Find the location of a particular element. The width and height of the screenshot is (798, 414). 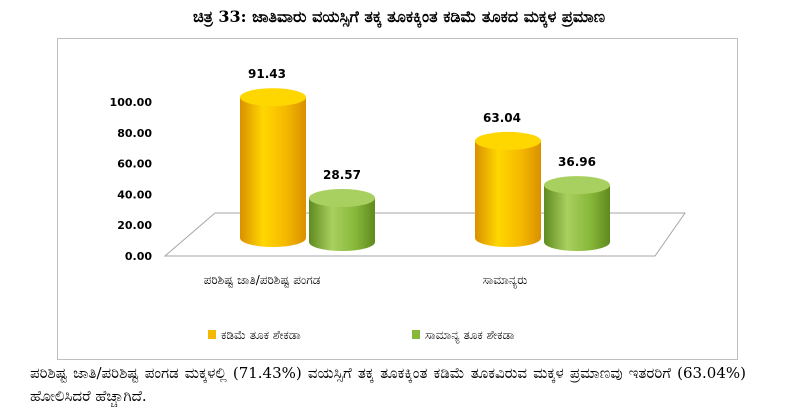

x-axis-categories: ಪರಿಶಿಷ್ಟ ಜಾತಿ/ಪರಿಶಿಷ್ಟ ಪಂಗಡ ಸಾಮಾನ್ಯರು is located at coordinates (366, 281).